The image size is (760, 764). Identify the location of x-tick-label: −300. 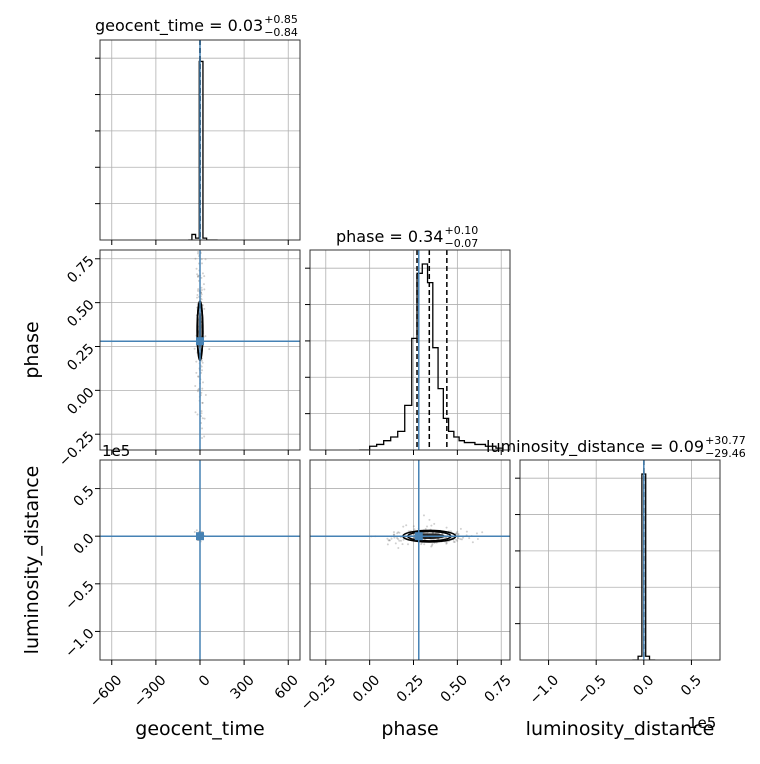
(150, 691).